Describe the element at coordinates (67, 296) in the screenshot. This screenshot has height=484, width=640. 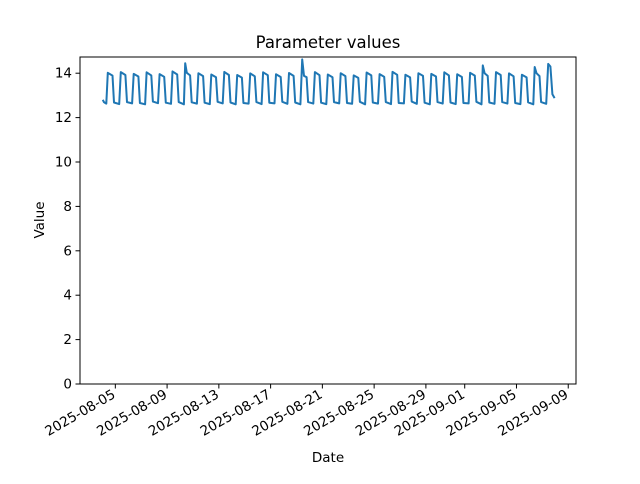
I see `y-tick-label: 4` at that location.